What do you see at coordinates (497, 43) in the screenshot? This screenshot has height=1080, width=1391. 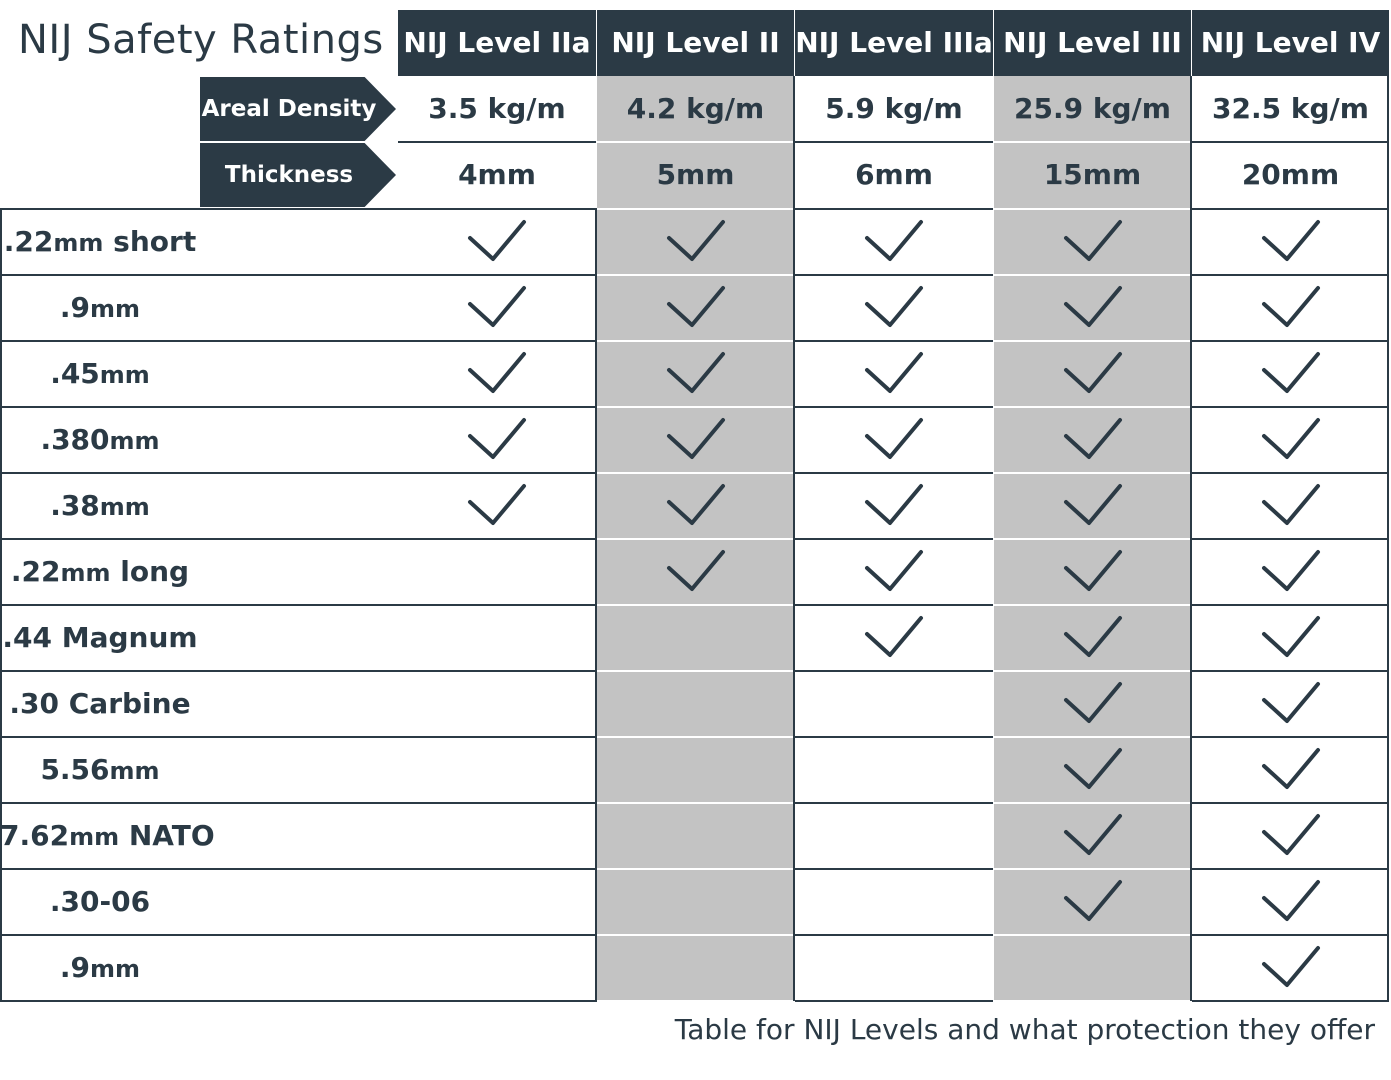 I see `level-header: NIJ Level IIa` at bounding box center [497, 43].